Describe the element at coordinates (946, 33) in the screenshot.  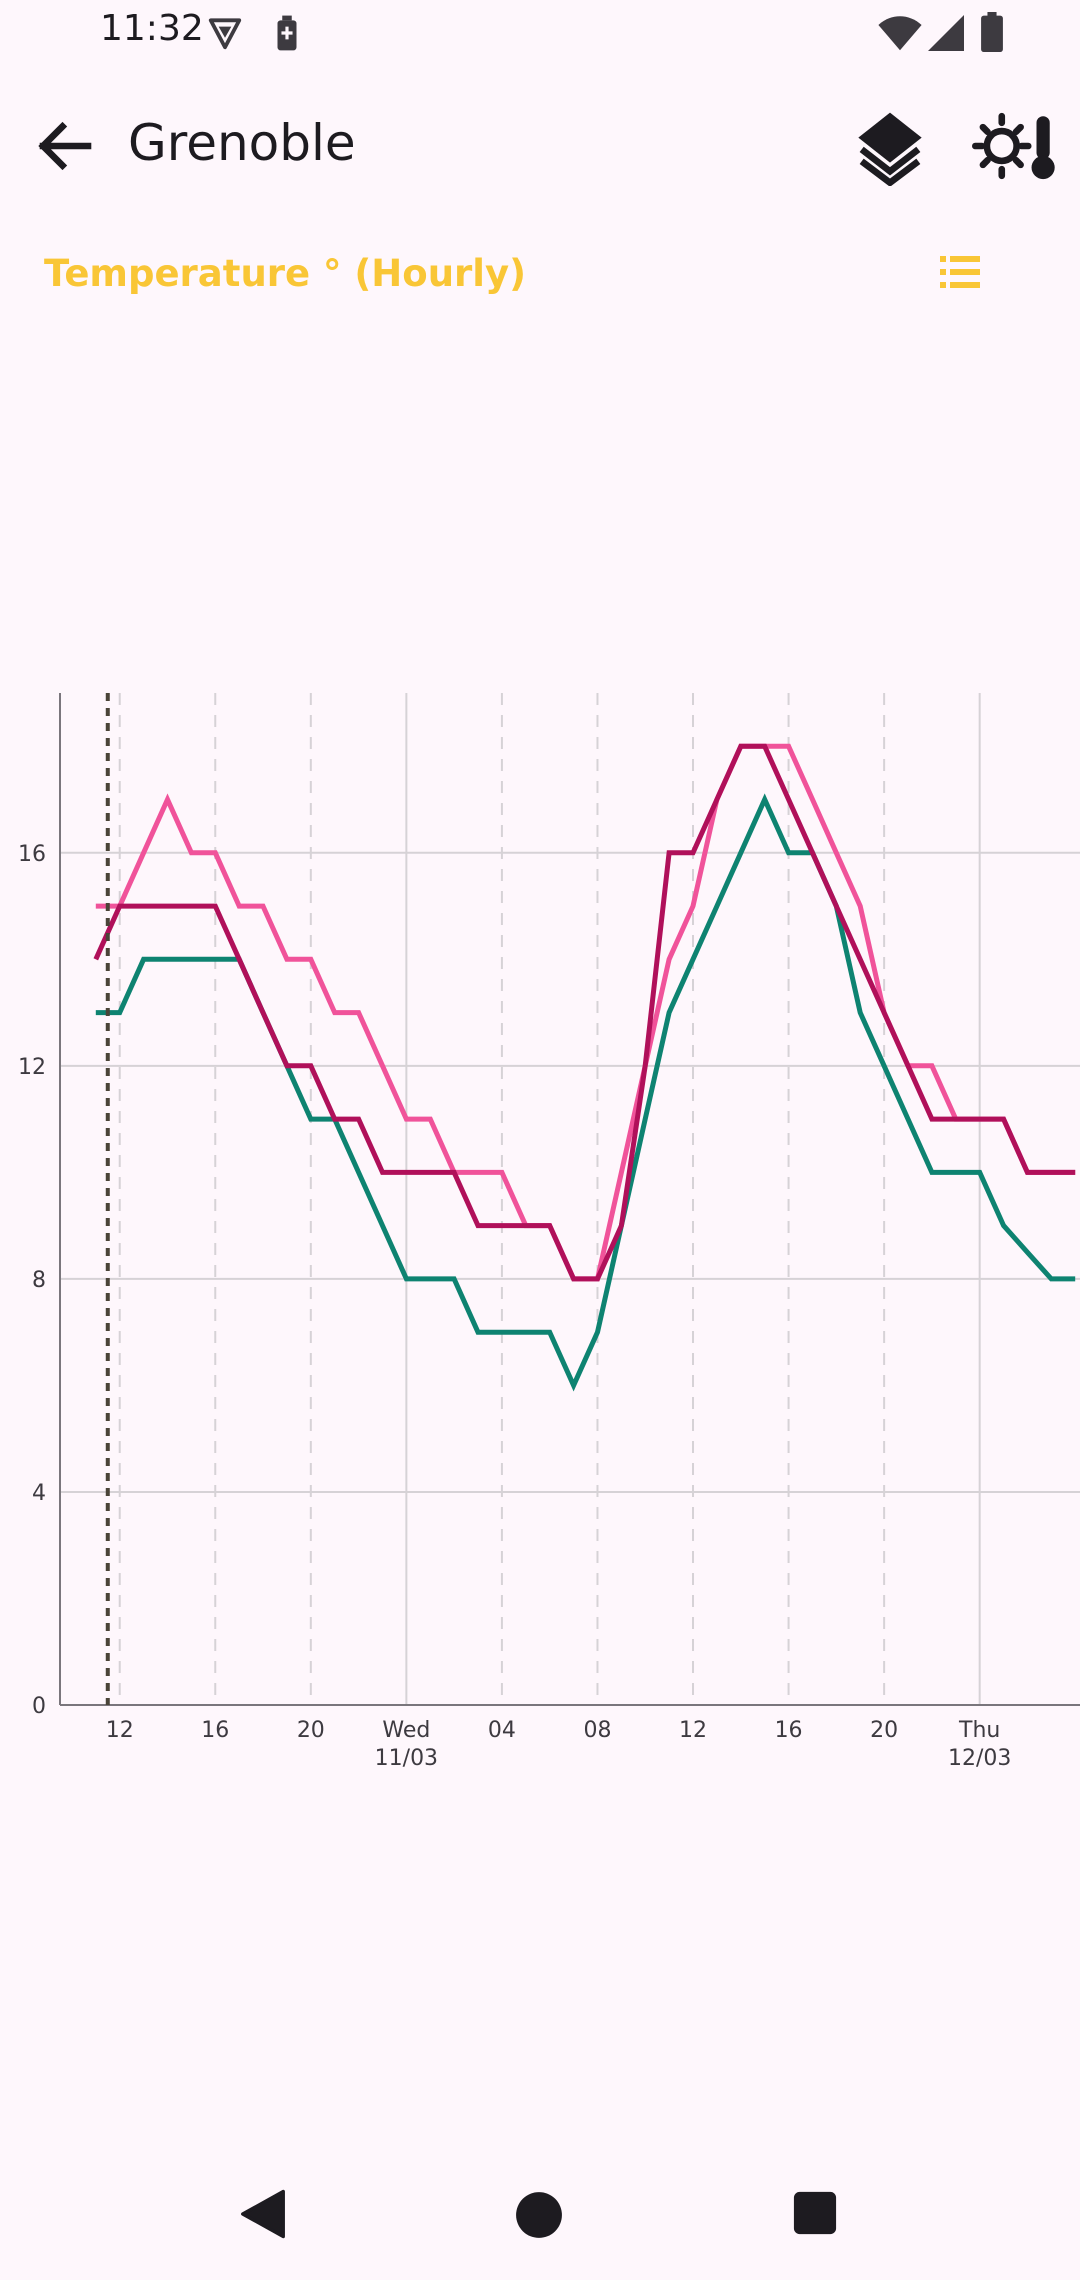
I see `cellular-signal-icon` at that location.